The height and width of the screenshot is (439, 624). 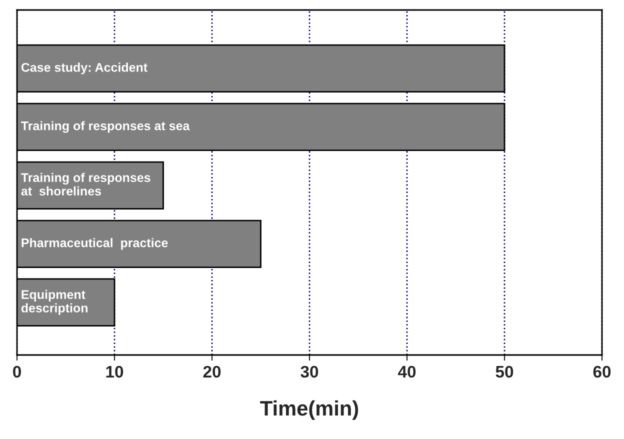 I want to click on x-tick-label: 10, so click(x=115, y=372).